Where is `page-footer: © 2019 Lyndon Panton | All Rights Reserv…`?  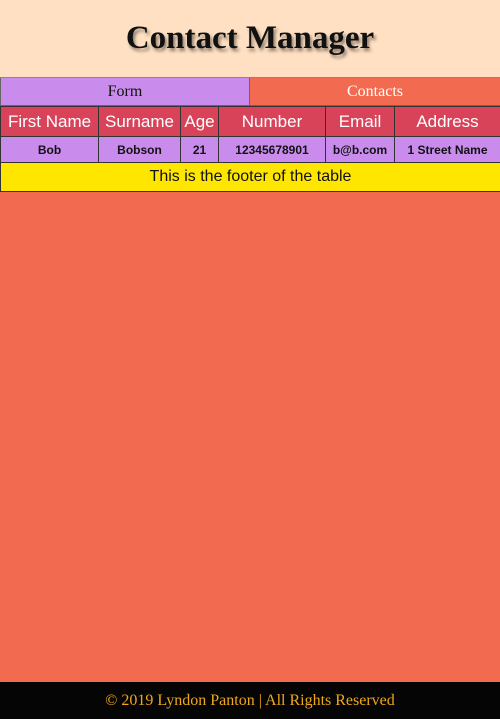 page-footer: © 2019 Lyndon Panton | All Rights Reserv… is located at coordinates (250, 700).